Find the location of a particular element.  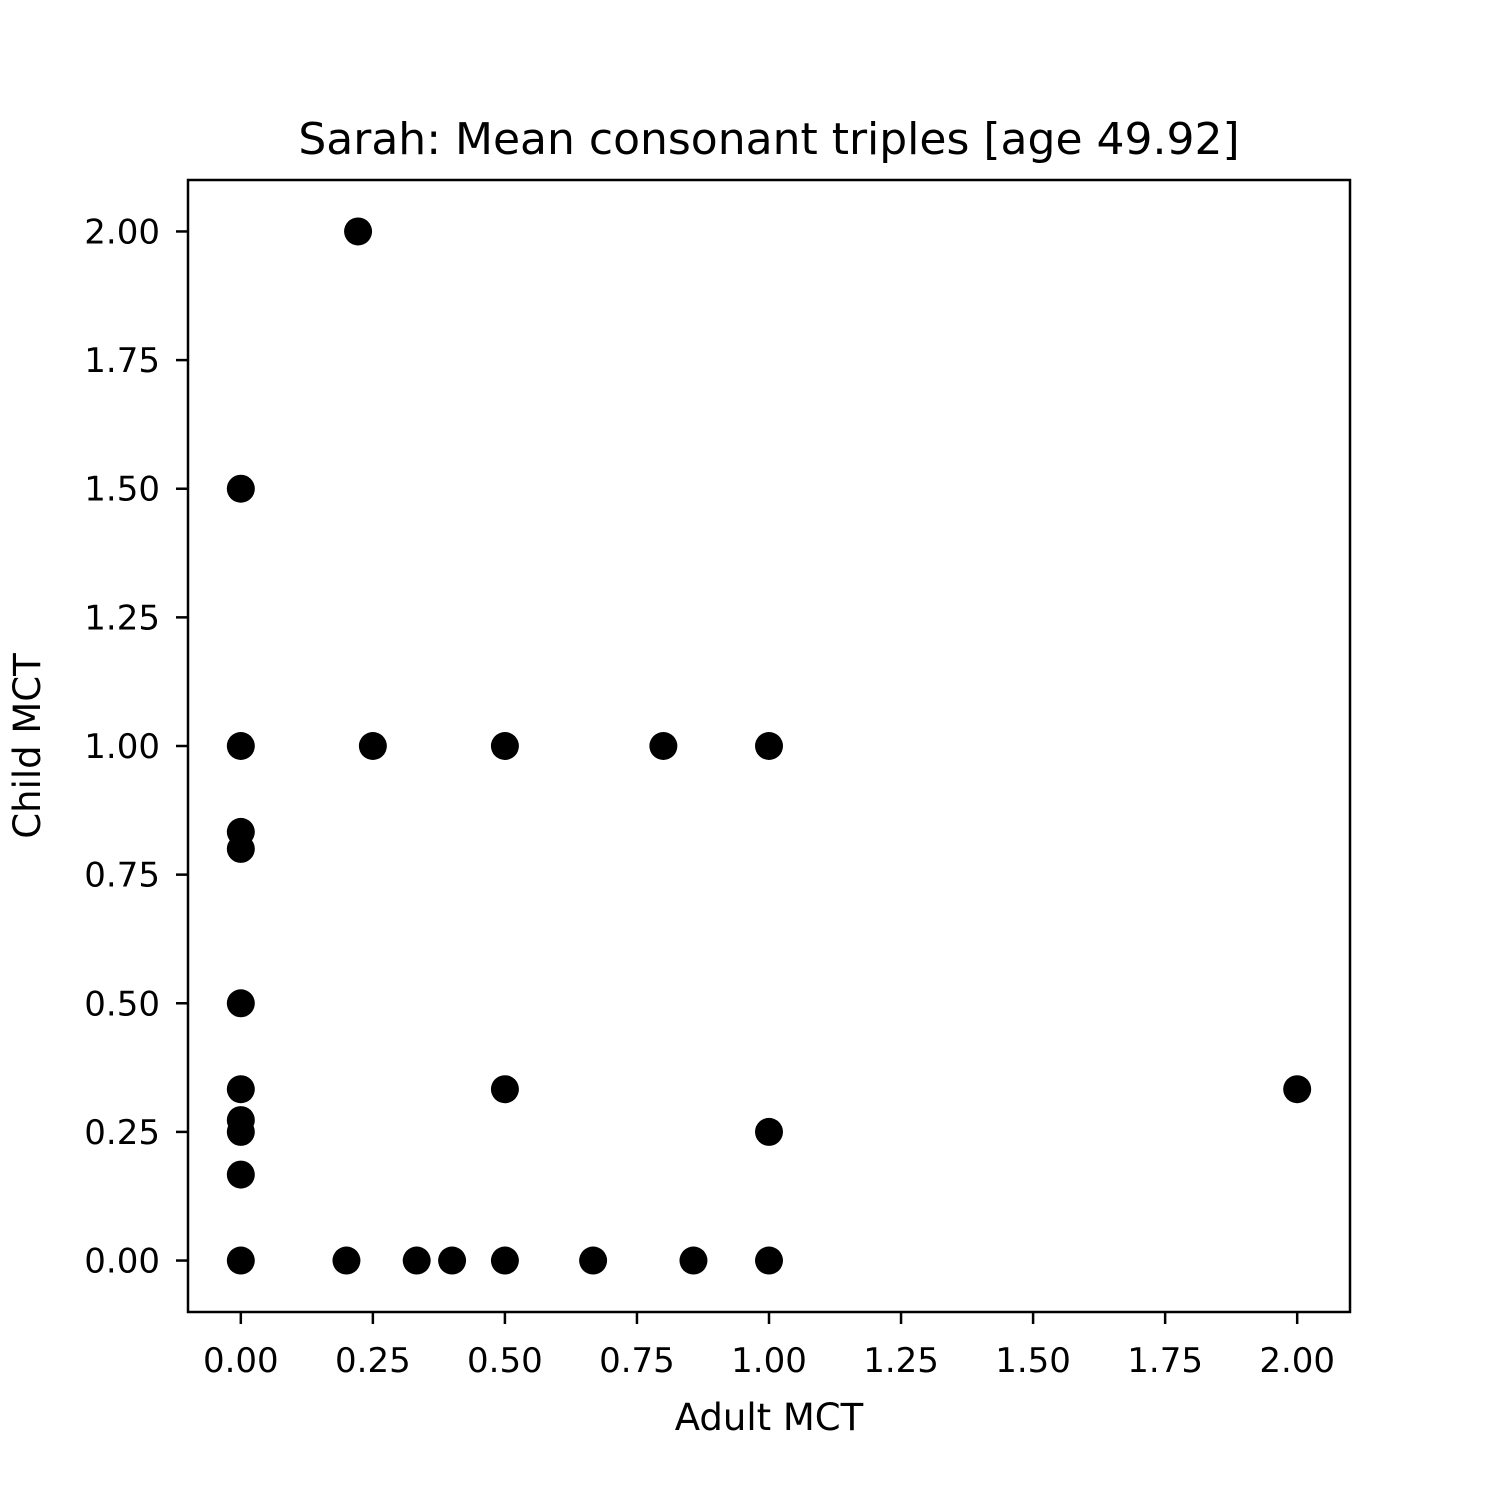

y-tick-label: 1.75 is located at coordinates (122, 361).